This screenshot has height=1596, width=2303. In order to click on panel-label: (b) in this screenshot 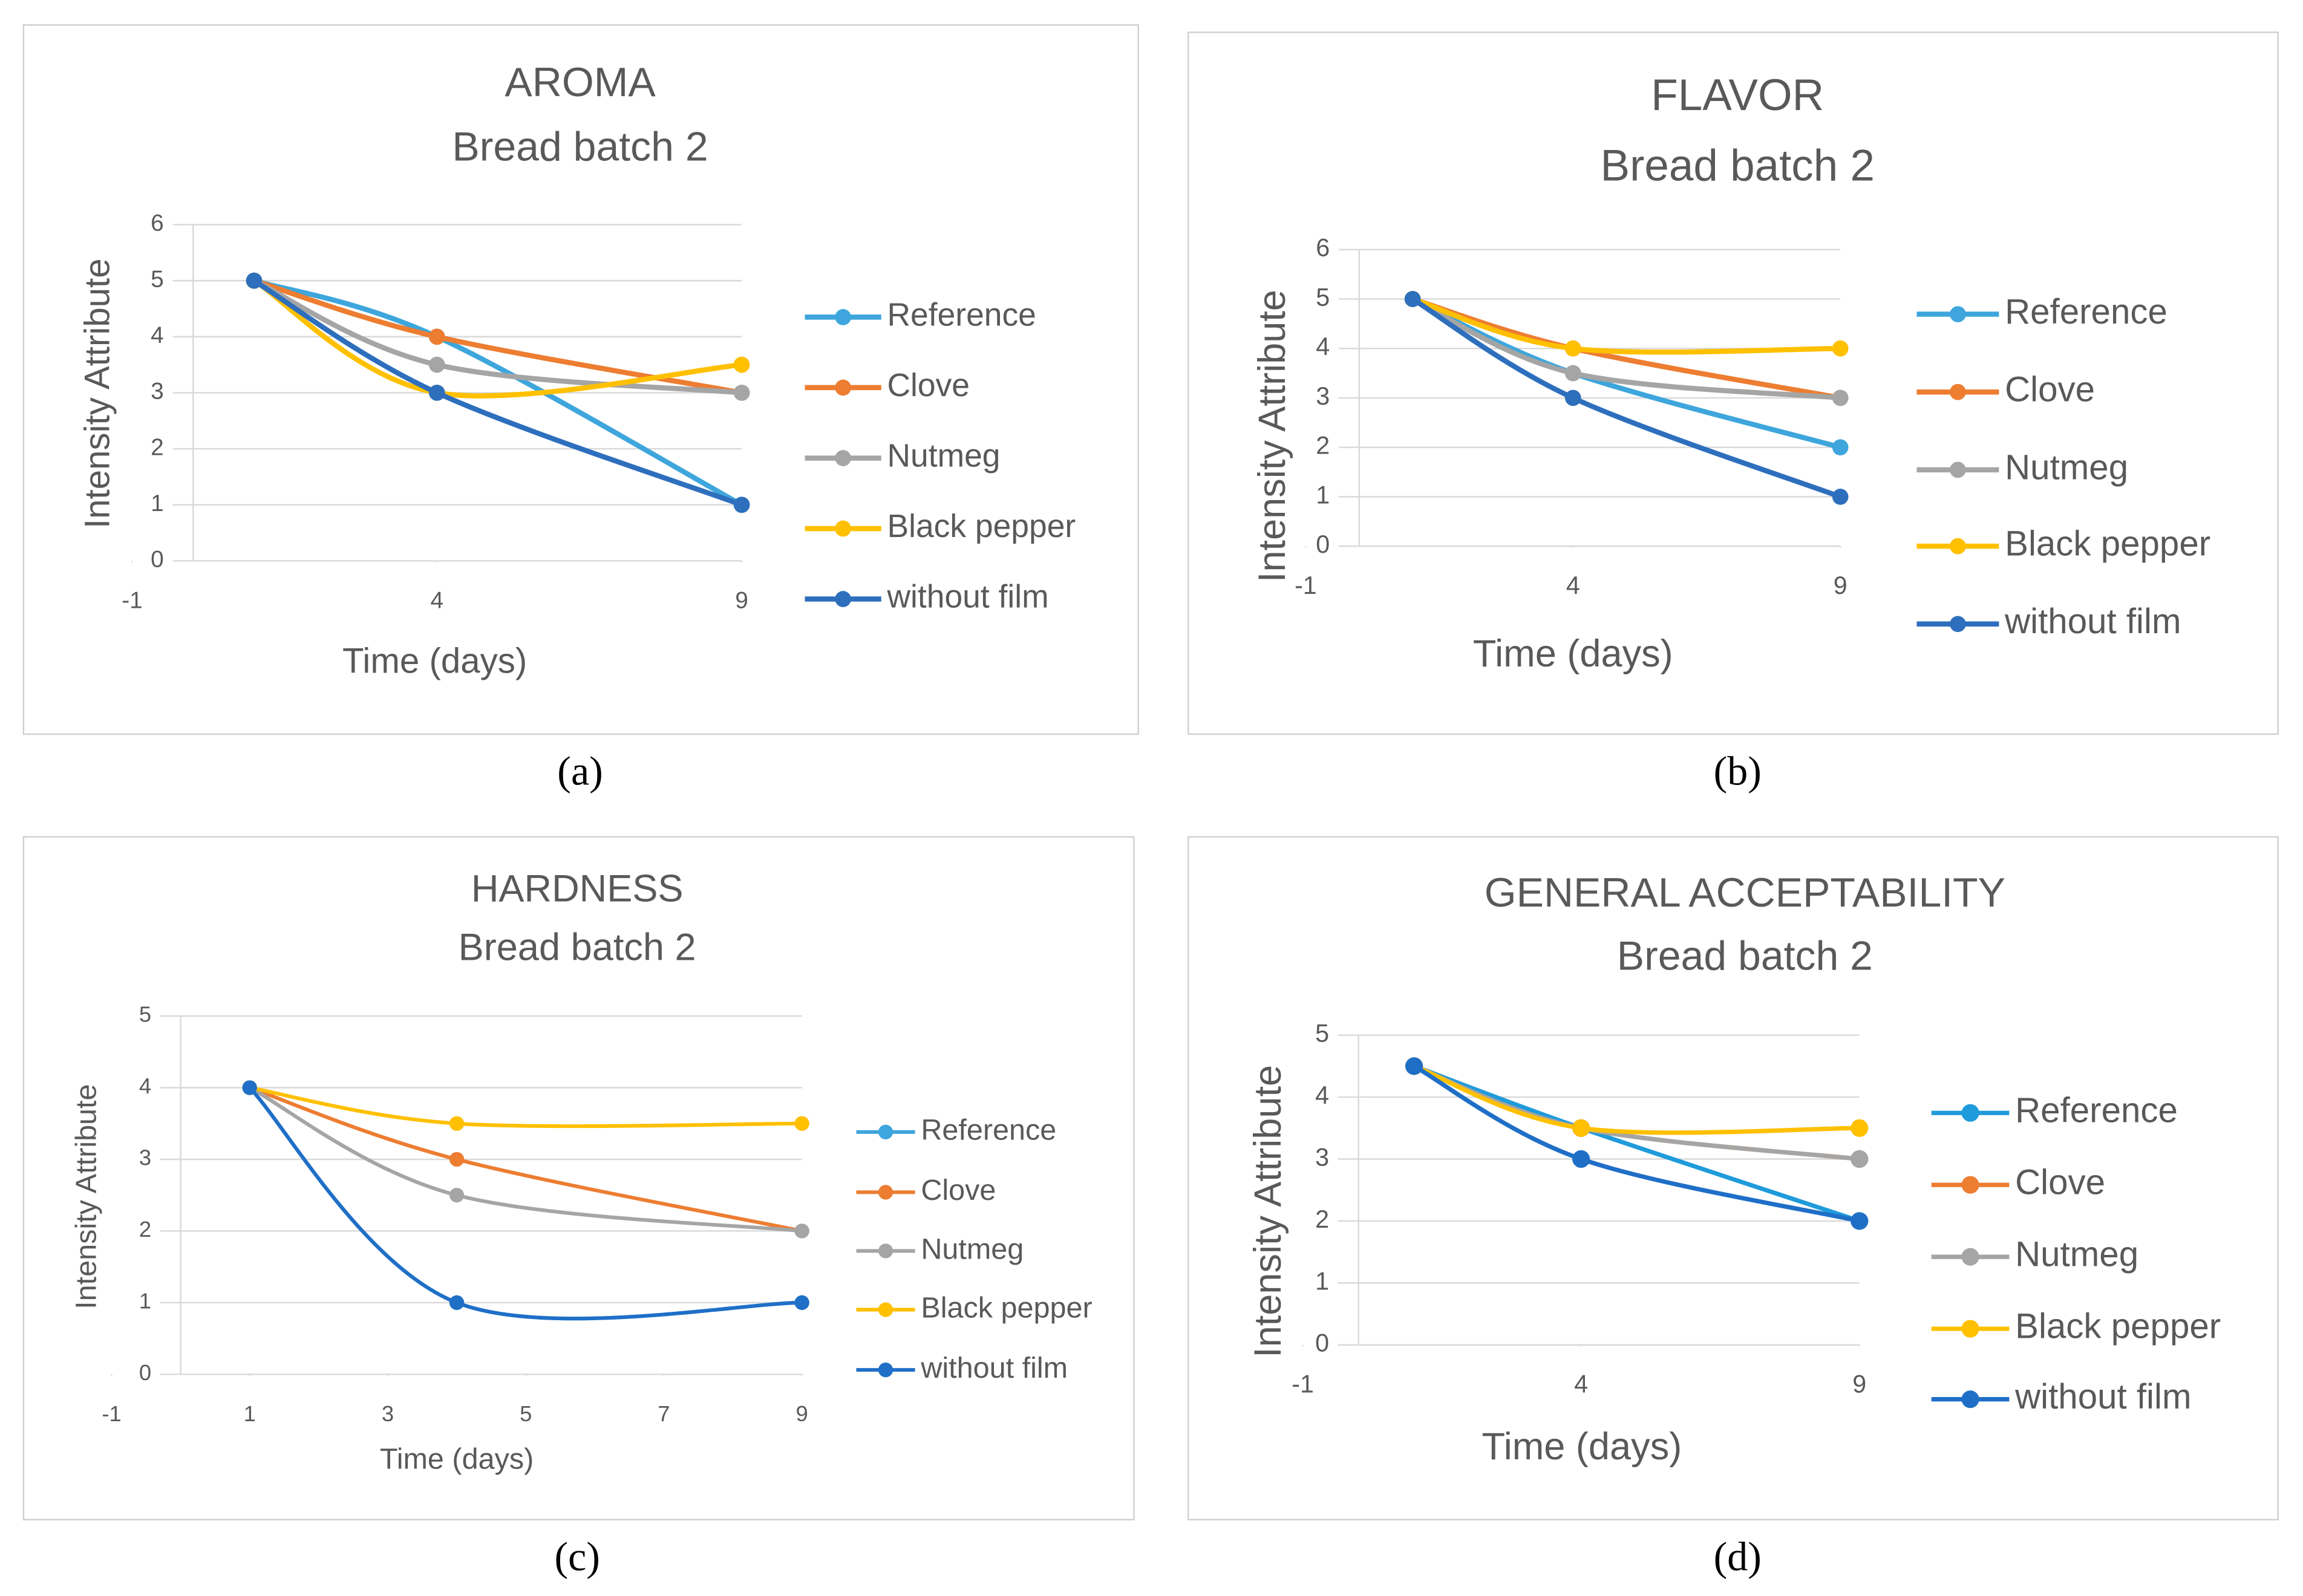, I will do `click(1738, 770)`.